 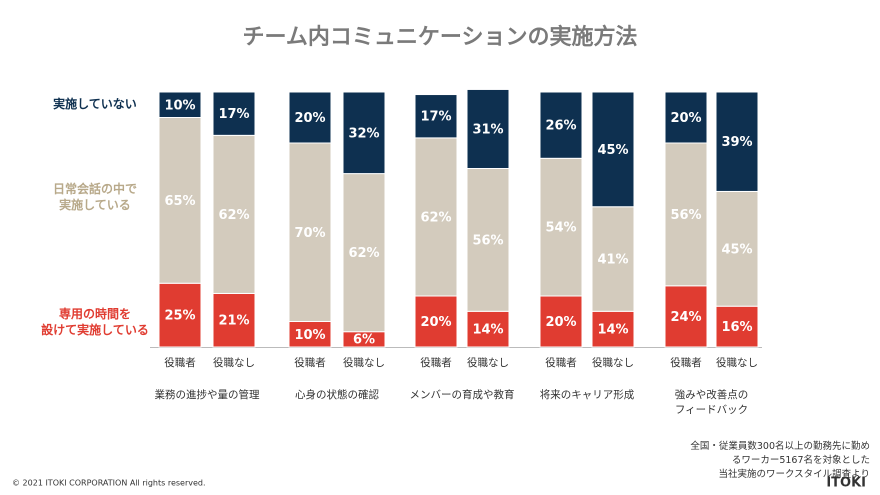 I want to click on value-label: 70%, so click(x=309, y=233).